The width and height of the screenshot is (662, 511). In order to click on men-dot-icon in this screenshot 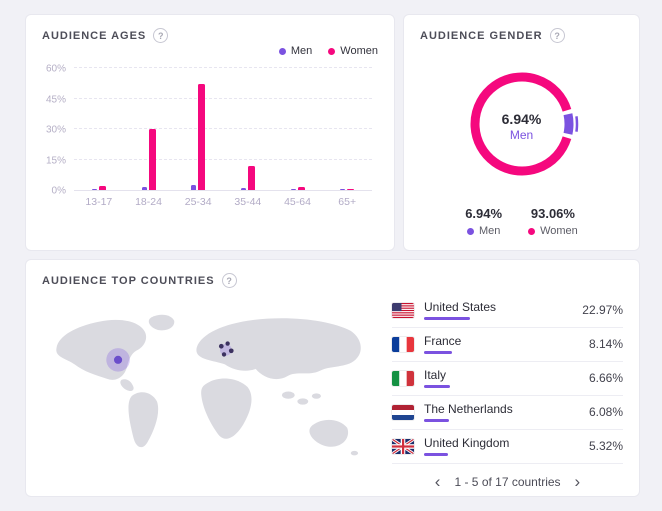, I will do `click(470, 231)`.